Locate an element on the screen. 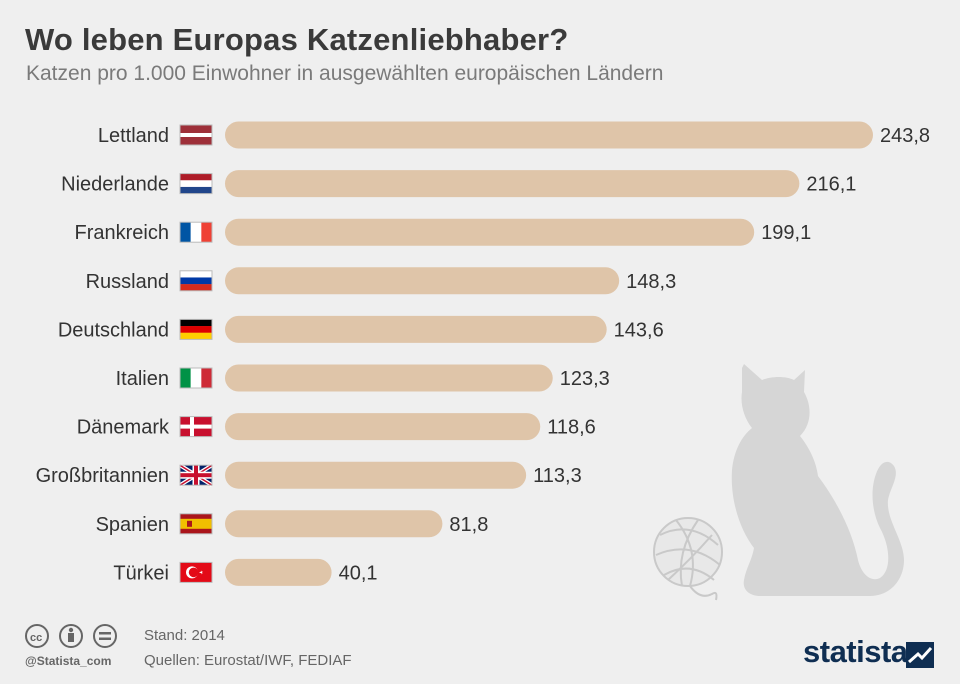 The width and height of the screenshot is (960, 684). value-label: 216,1 is located at coordinates (831, 185).